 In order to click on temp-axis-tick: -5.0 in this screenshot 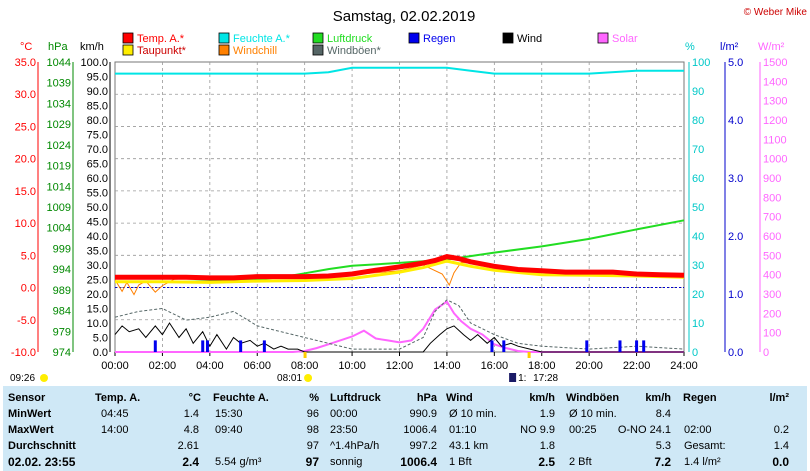, I will do `click(26, 321)`.